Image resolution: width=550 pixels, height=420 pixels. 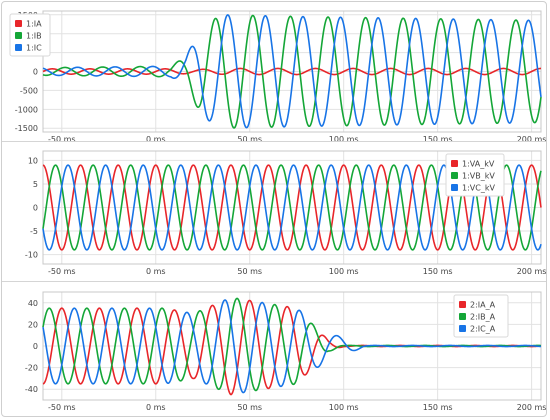 What do you see at coordinates (483, 329) in the screenshot?
I see `legend-label: 2:IC_A` at bounding box center [483, 329].